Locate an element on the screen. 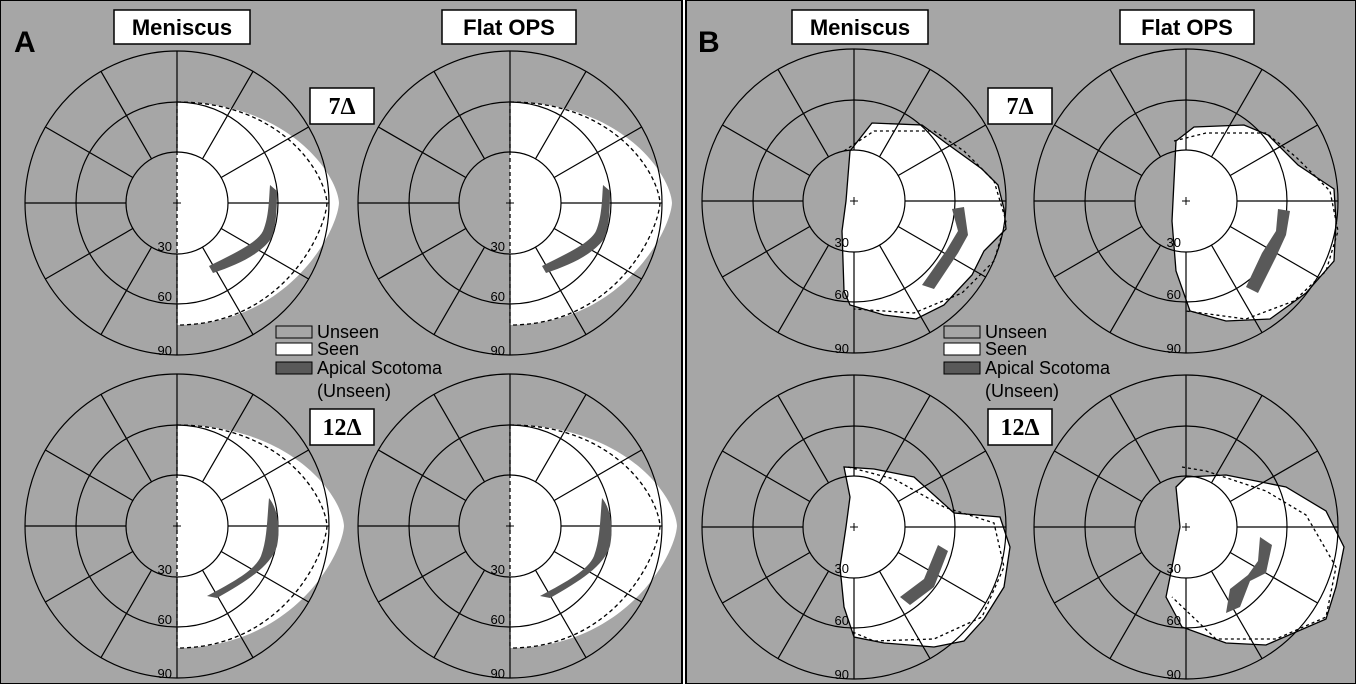 The width and height of the screenshot is (1356, 684). plot-b-flat-ops-12: 30 60 90 is located at coordinates (1189, 528).